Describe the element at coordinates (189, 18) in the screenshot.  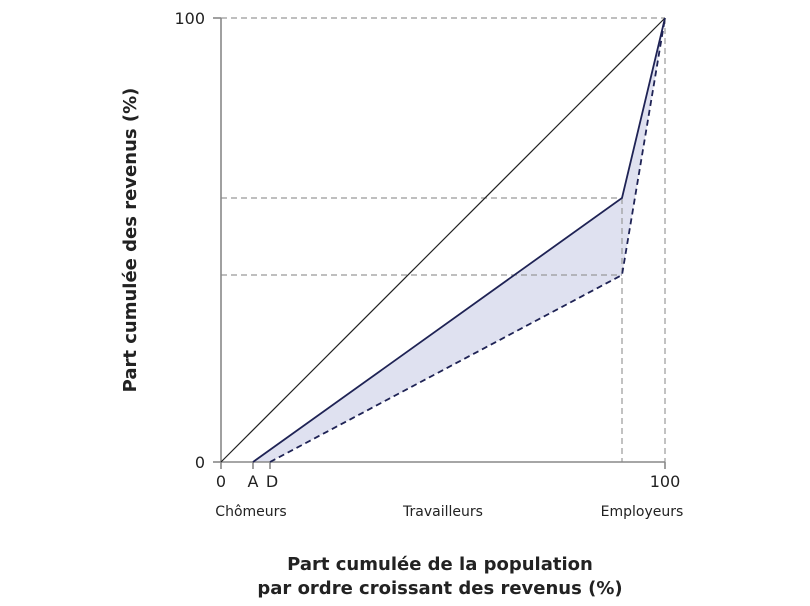
I see `y-tick-100: 100` at that location.